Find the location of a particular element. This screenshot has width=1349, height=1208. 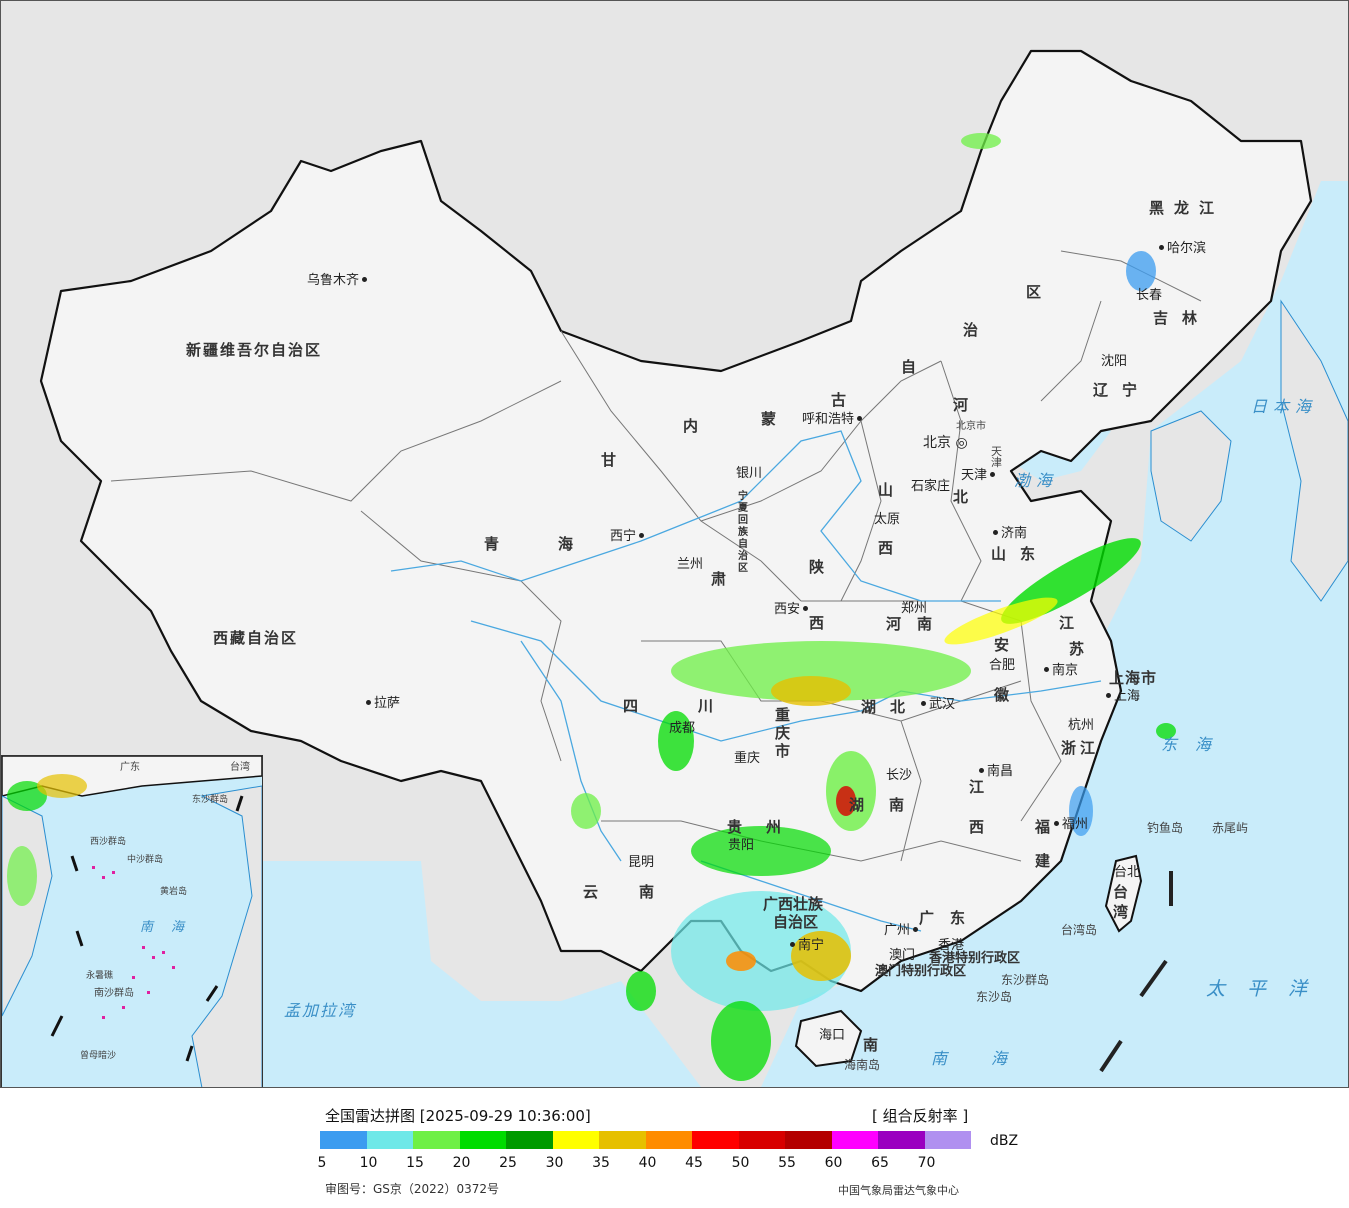

city-kunming: 昆明 is located at coordinates (641, 862).